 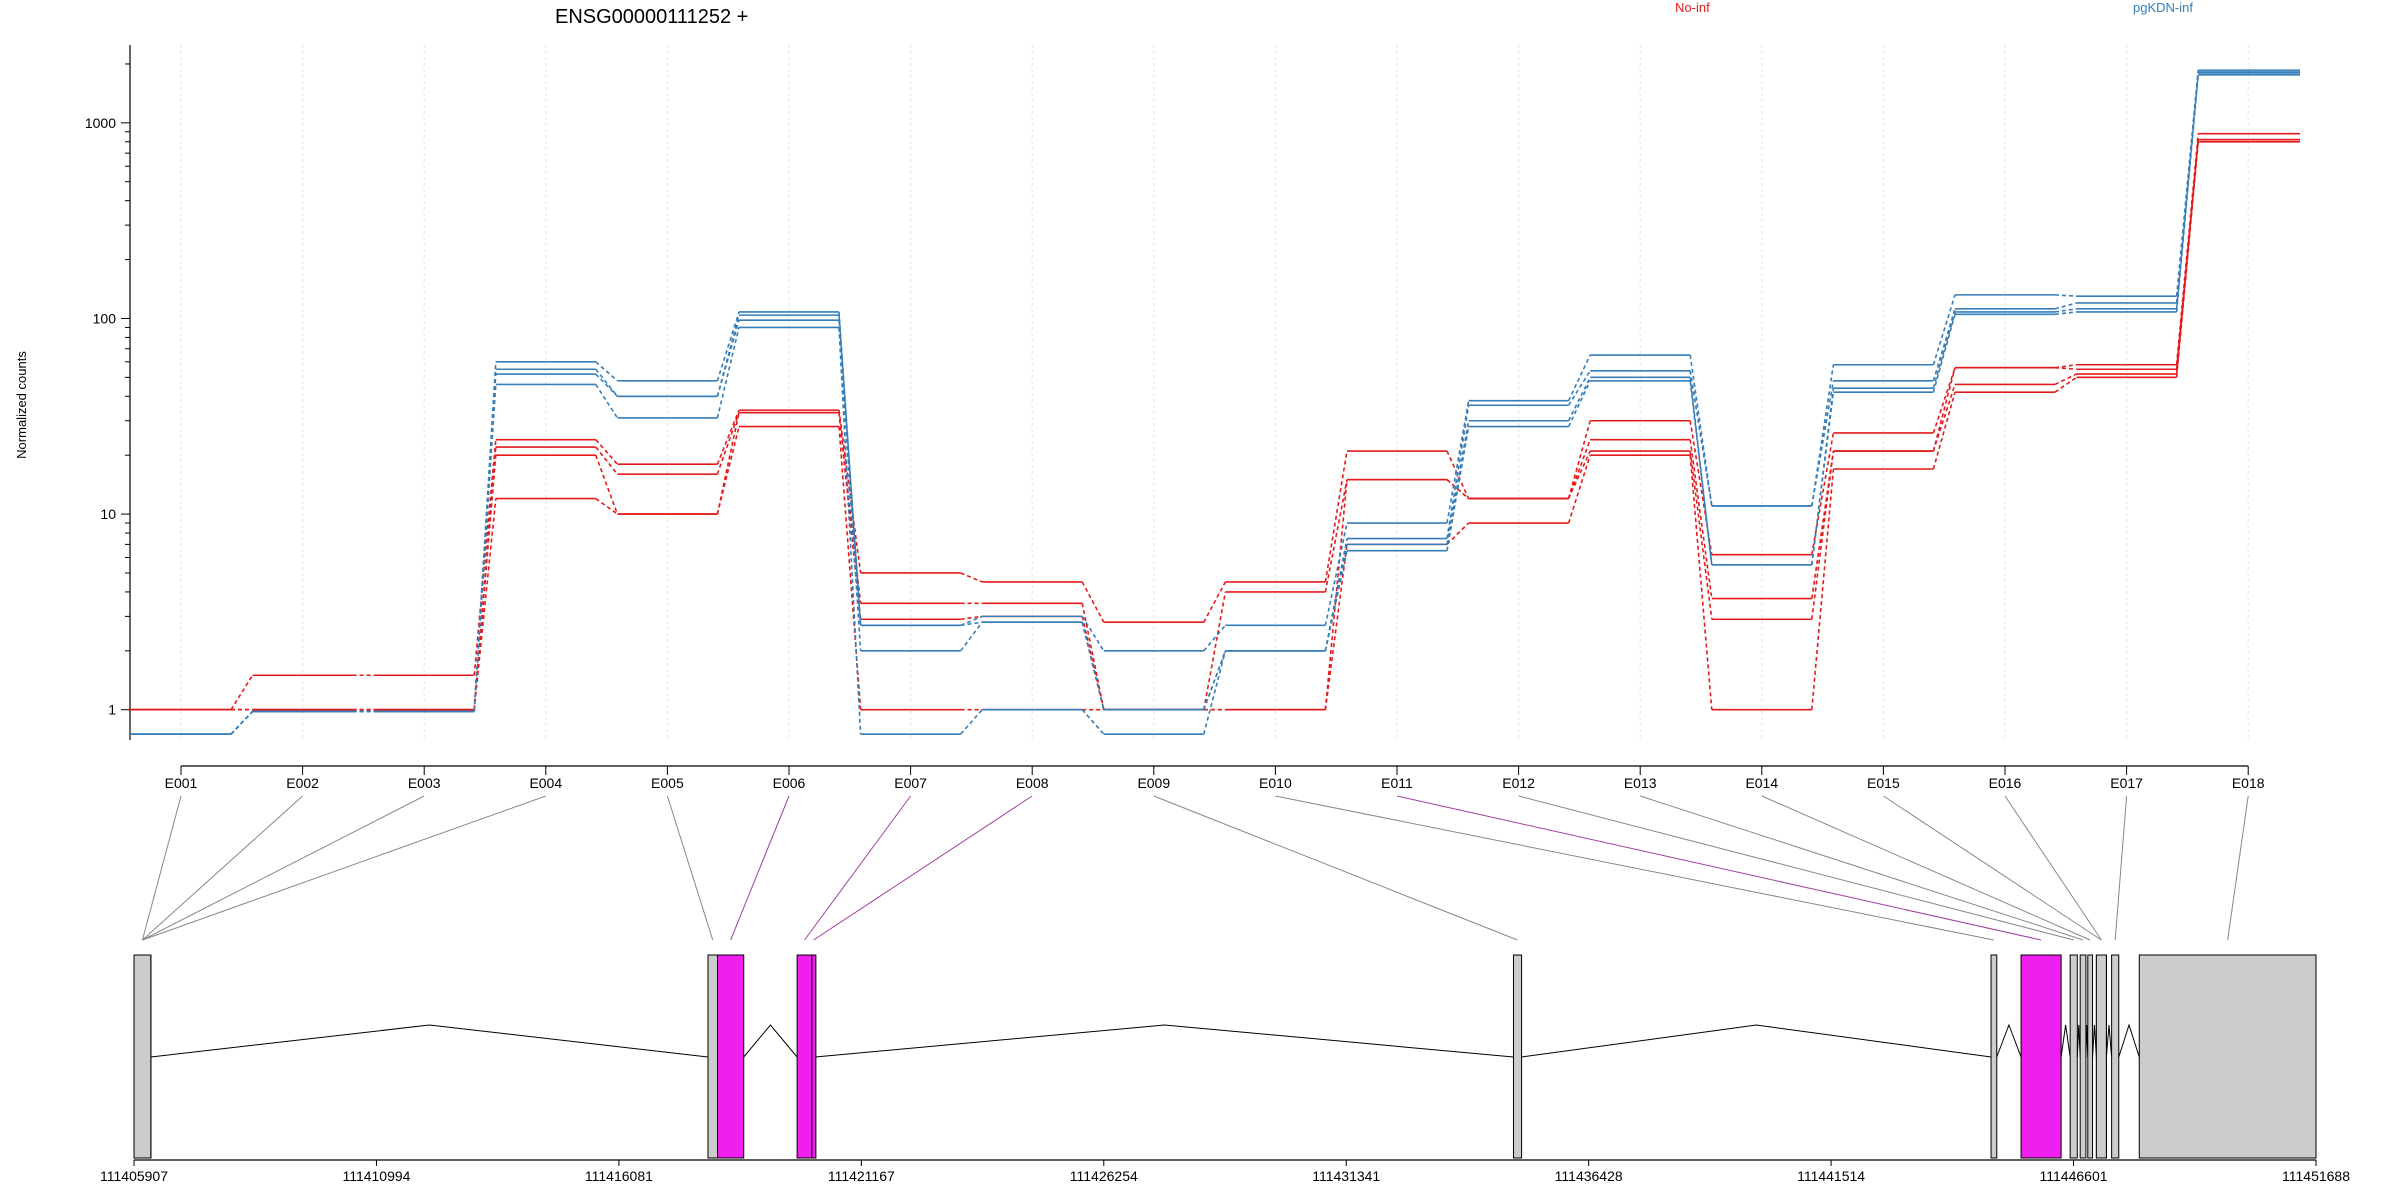 What do you see at coordinates (302, 783) in the screenshot?
I see `x-tick-label: E002` at bounding box center [302, 783].